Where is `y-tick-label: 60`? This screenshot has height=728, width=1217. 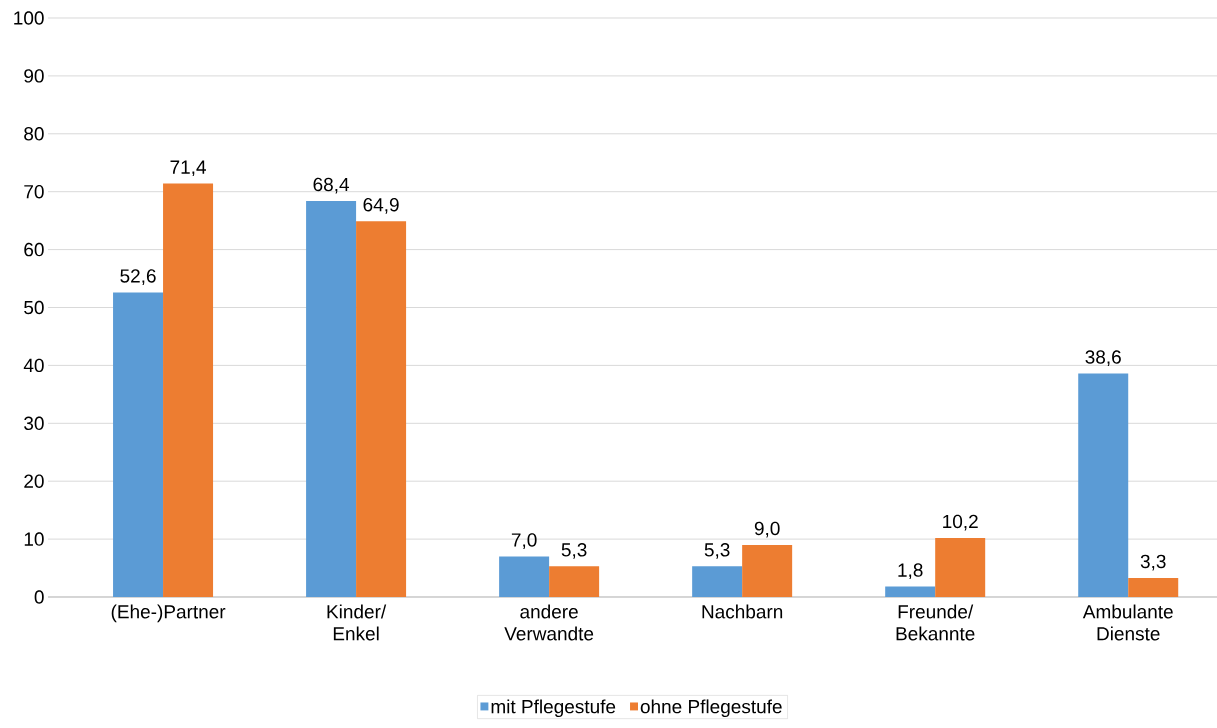 y-tick-label: 60 is located at coordinates (34, 249).